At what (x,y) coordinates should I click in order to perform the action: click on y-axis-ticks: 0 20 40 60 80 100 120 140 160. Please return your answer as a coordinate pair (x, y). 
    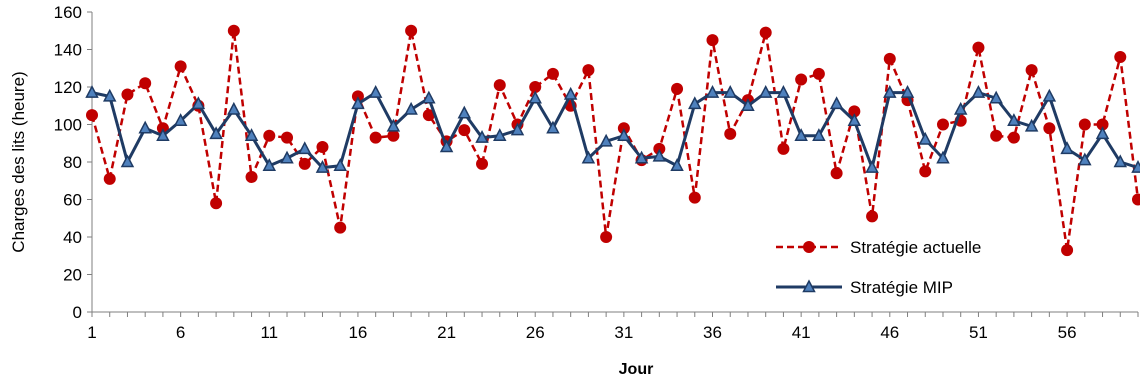
    Looking at the image, I should click on (73, 162).